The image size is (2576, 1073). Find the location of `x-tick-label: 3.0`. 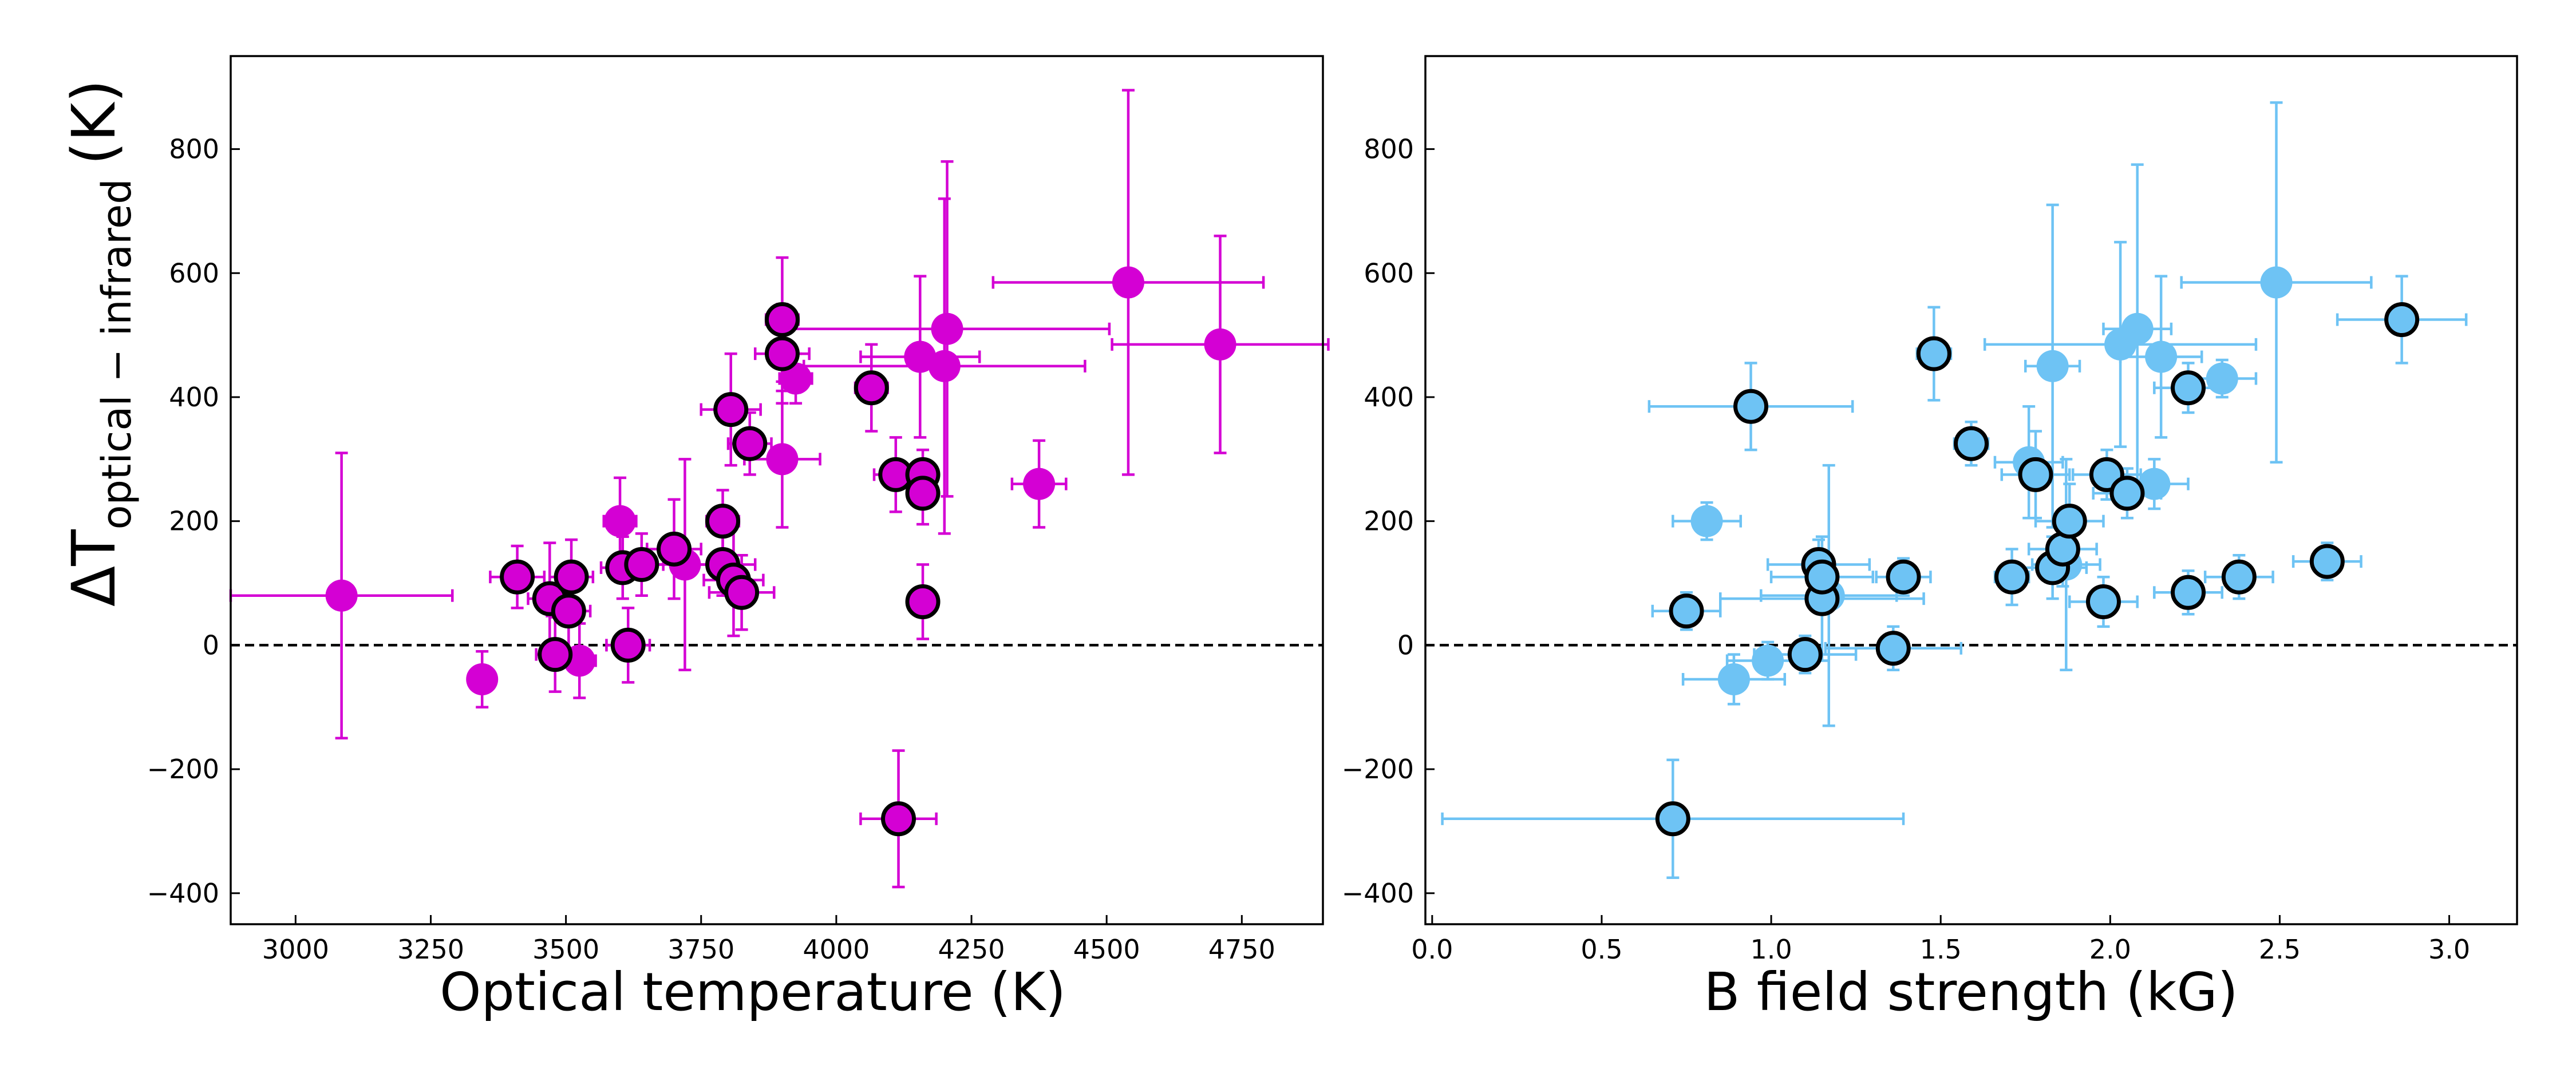

x-tick-label: 3.0 is located at coordinates (2449, 949).